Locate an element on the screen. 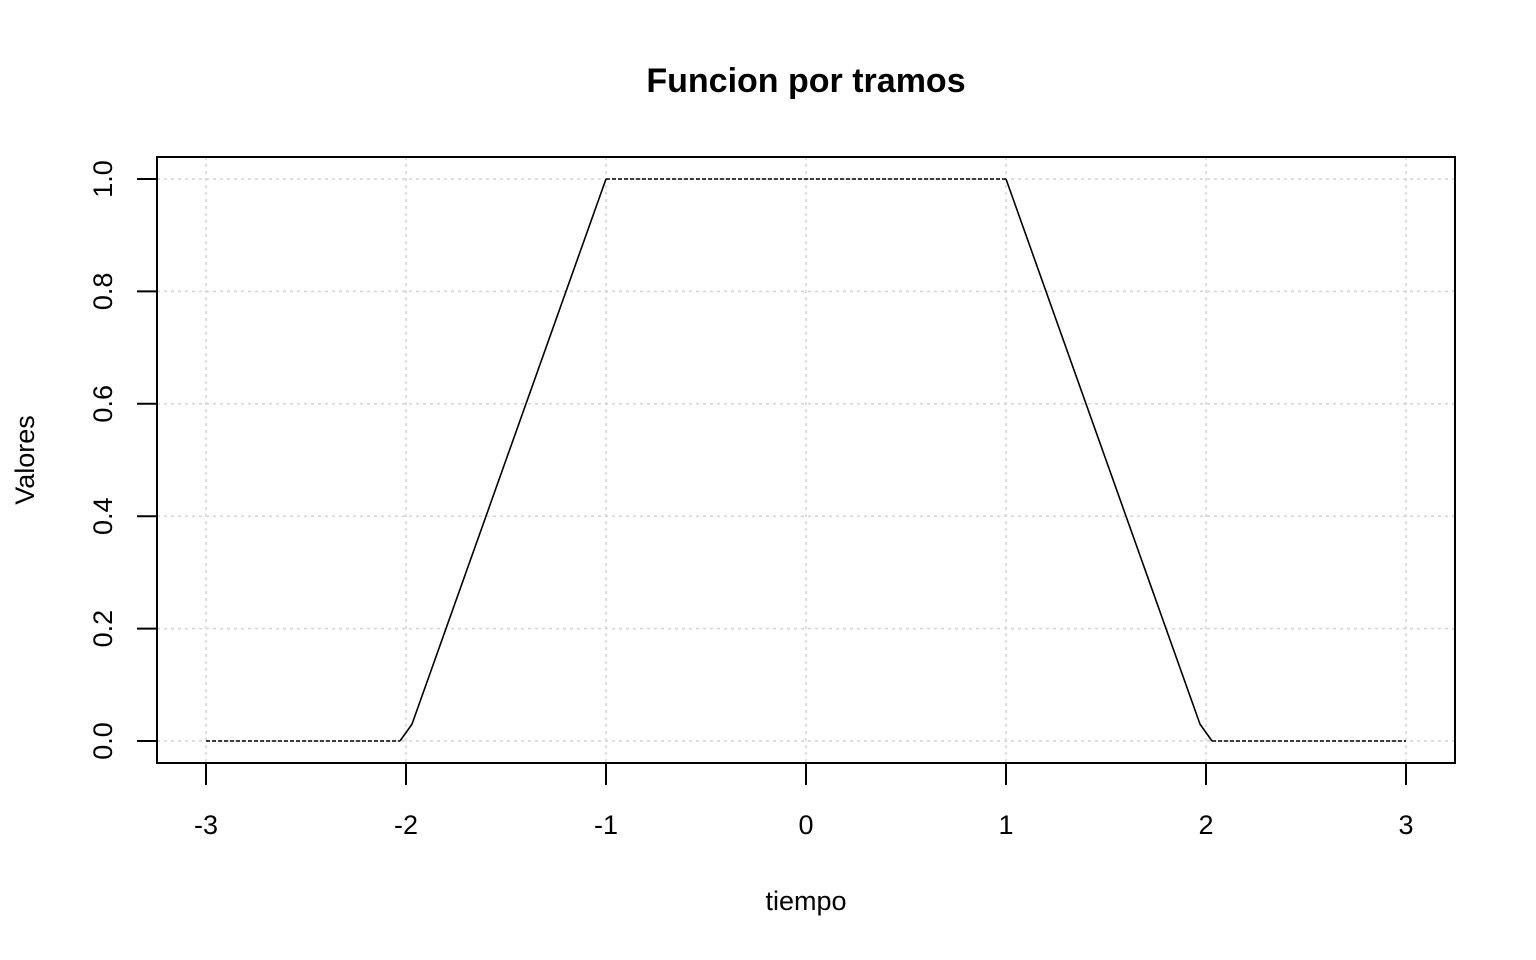 This screenshot has height=960, width=1536. x-tick-label-5: 2 is located at coordinates (1205, 825).